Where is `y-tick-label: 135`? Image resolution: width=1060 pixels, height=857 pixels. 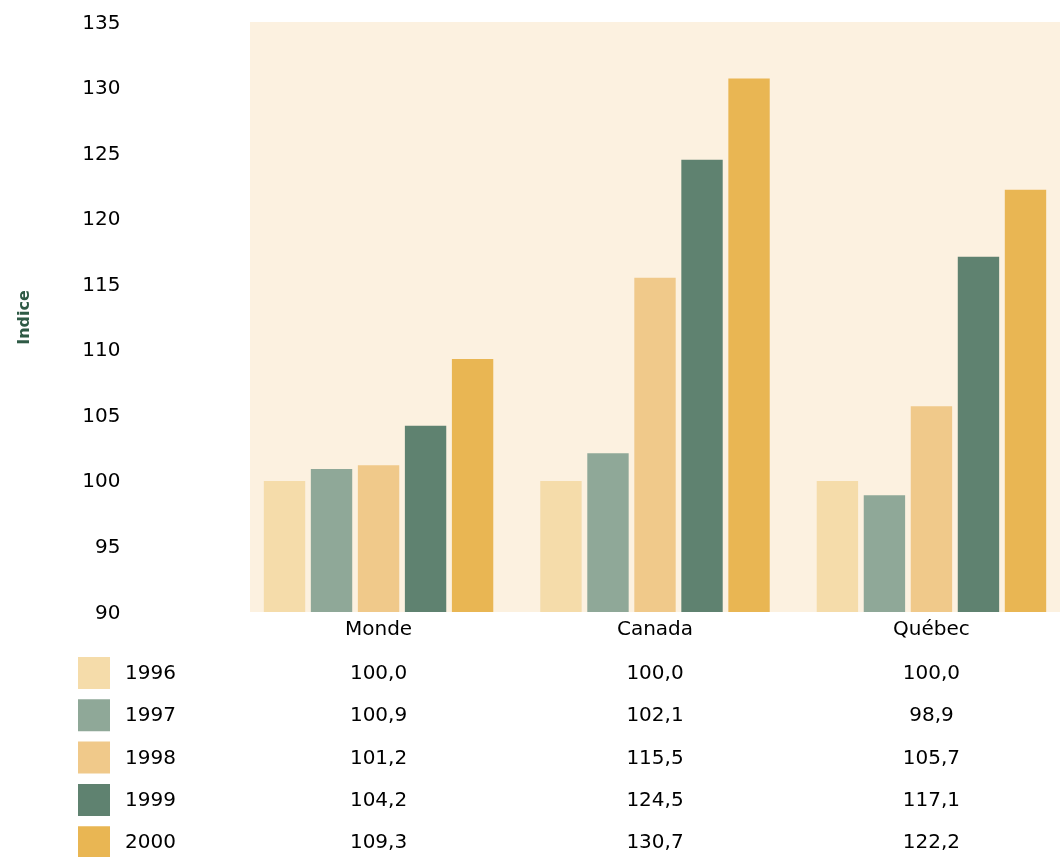 y-tick-label: 135 is located at coordinates (101, 21).